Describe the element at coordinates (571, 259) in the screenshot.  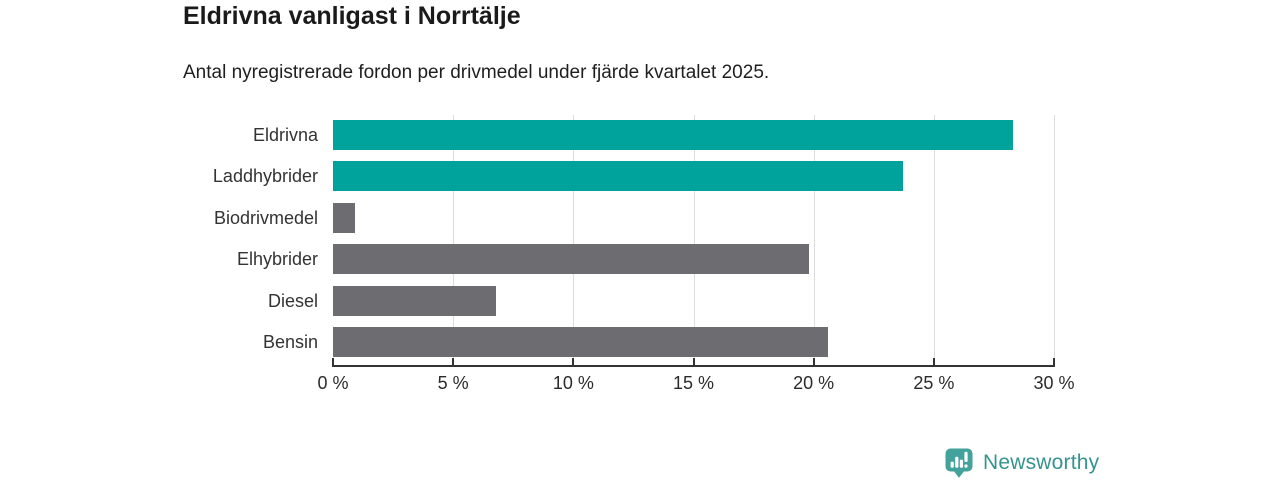
I see `bar-elhybrider` at that location.